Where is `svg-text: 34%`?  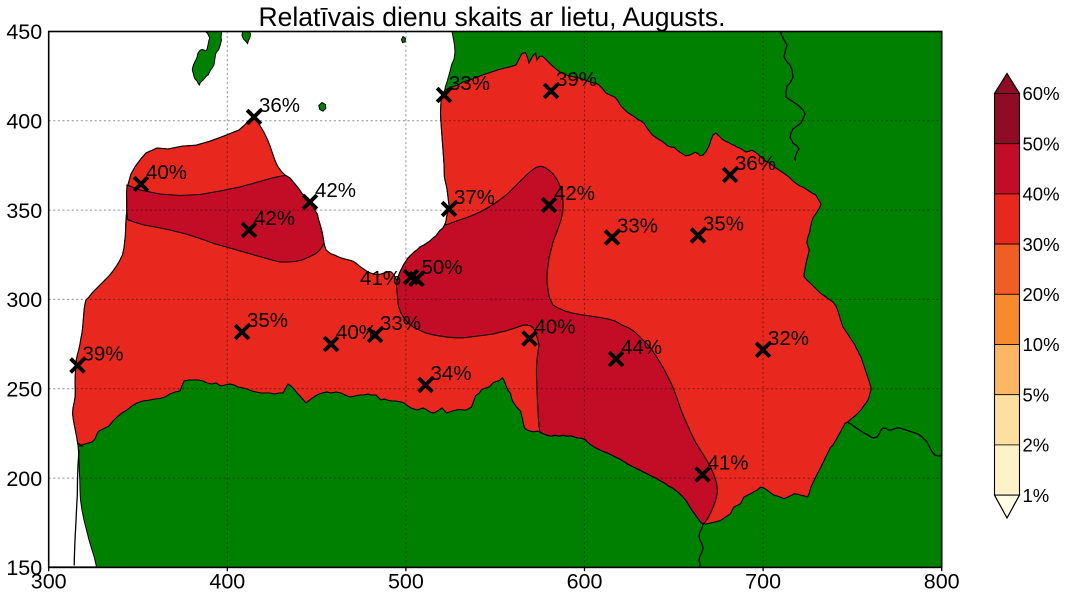 svg-text: 34% is located at coordinates (451, 373).